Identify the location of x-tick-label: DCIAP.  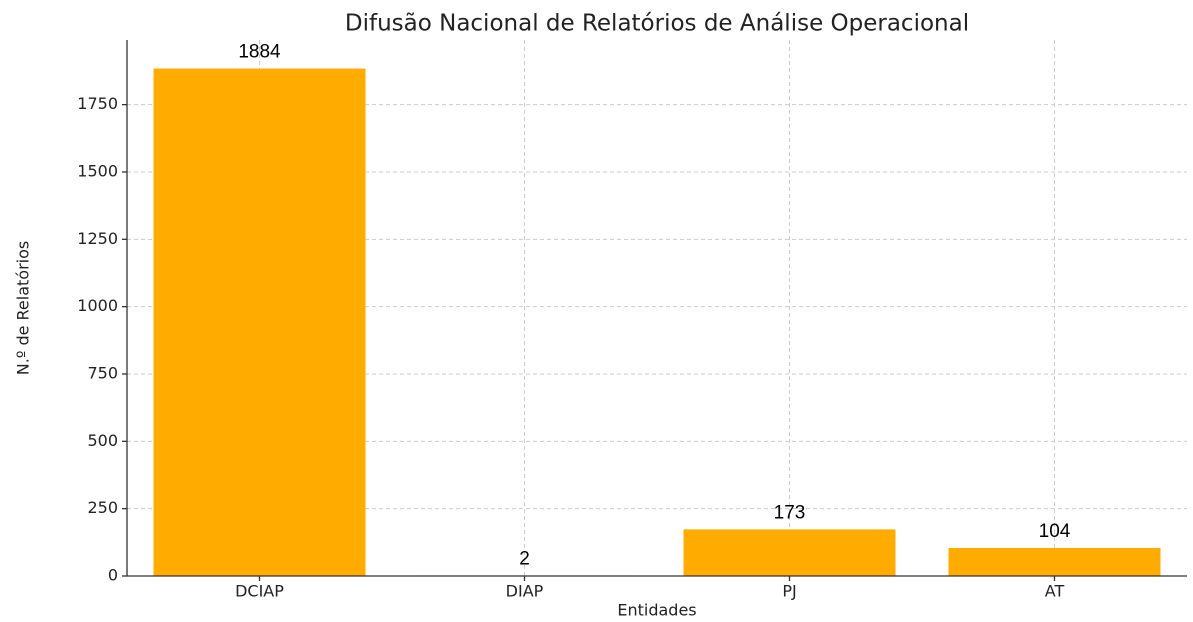
(259, 591).